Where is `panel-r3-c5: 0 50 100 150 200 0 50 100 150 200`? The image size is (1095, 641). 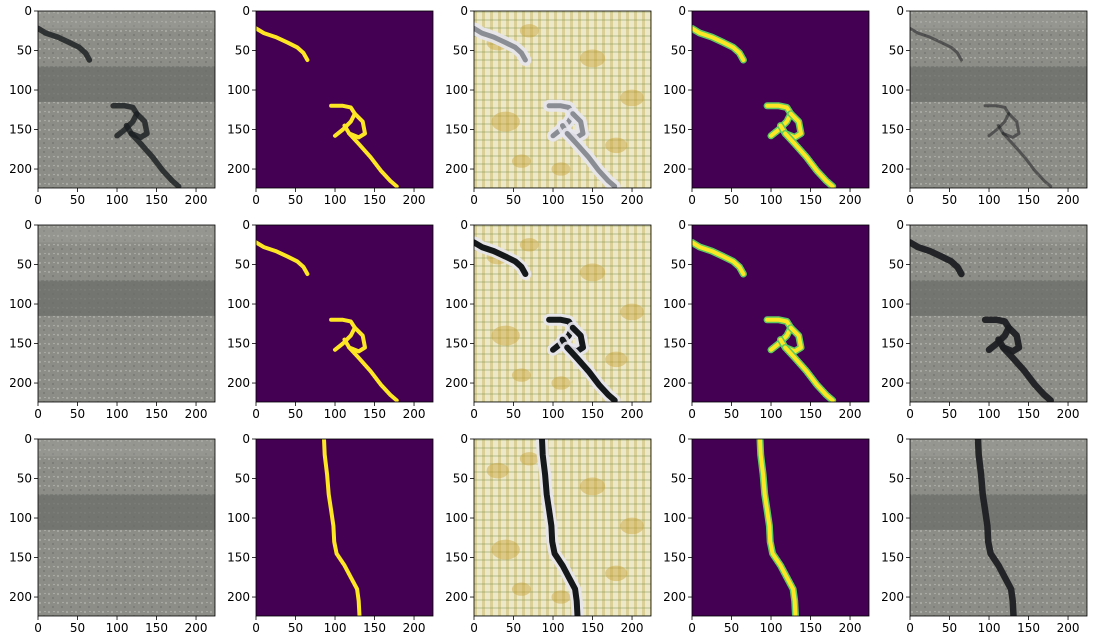 panel-r3-c5: 0 50 100 150 200 0 50 100 150 200 is located at coordinates (984, 533).